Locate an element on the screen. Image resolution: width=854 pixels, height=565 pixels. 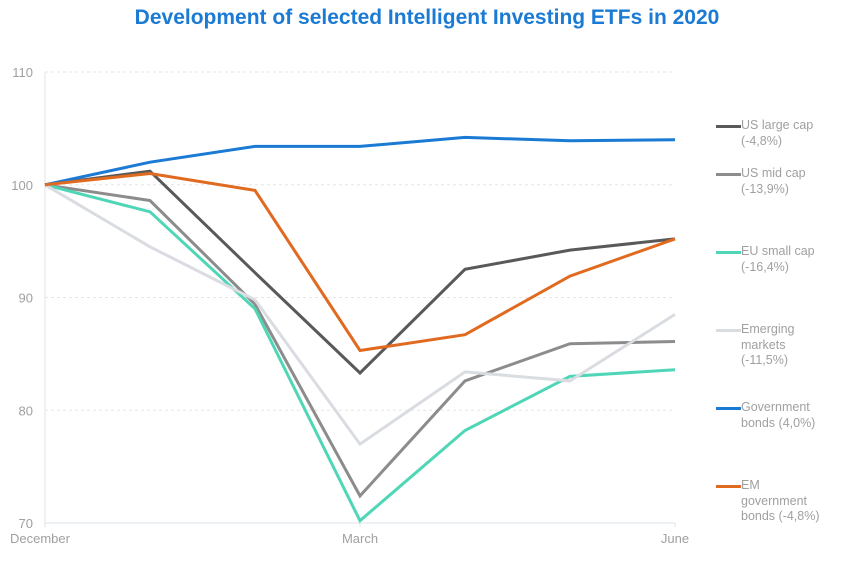
legend-item: EM government bonds (-4,8%) is located at coordinates (783, 501).